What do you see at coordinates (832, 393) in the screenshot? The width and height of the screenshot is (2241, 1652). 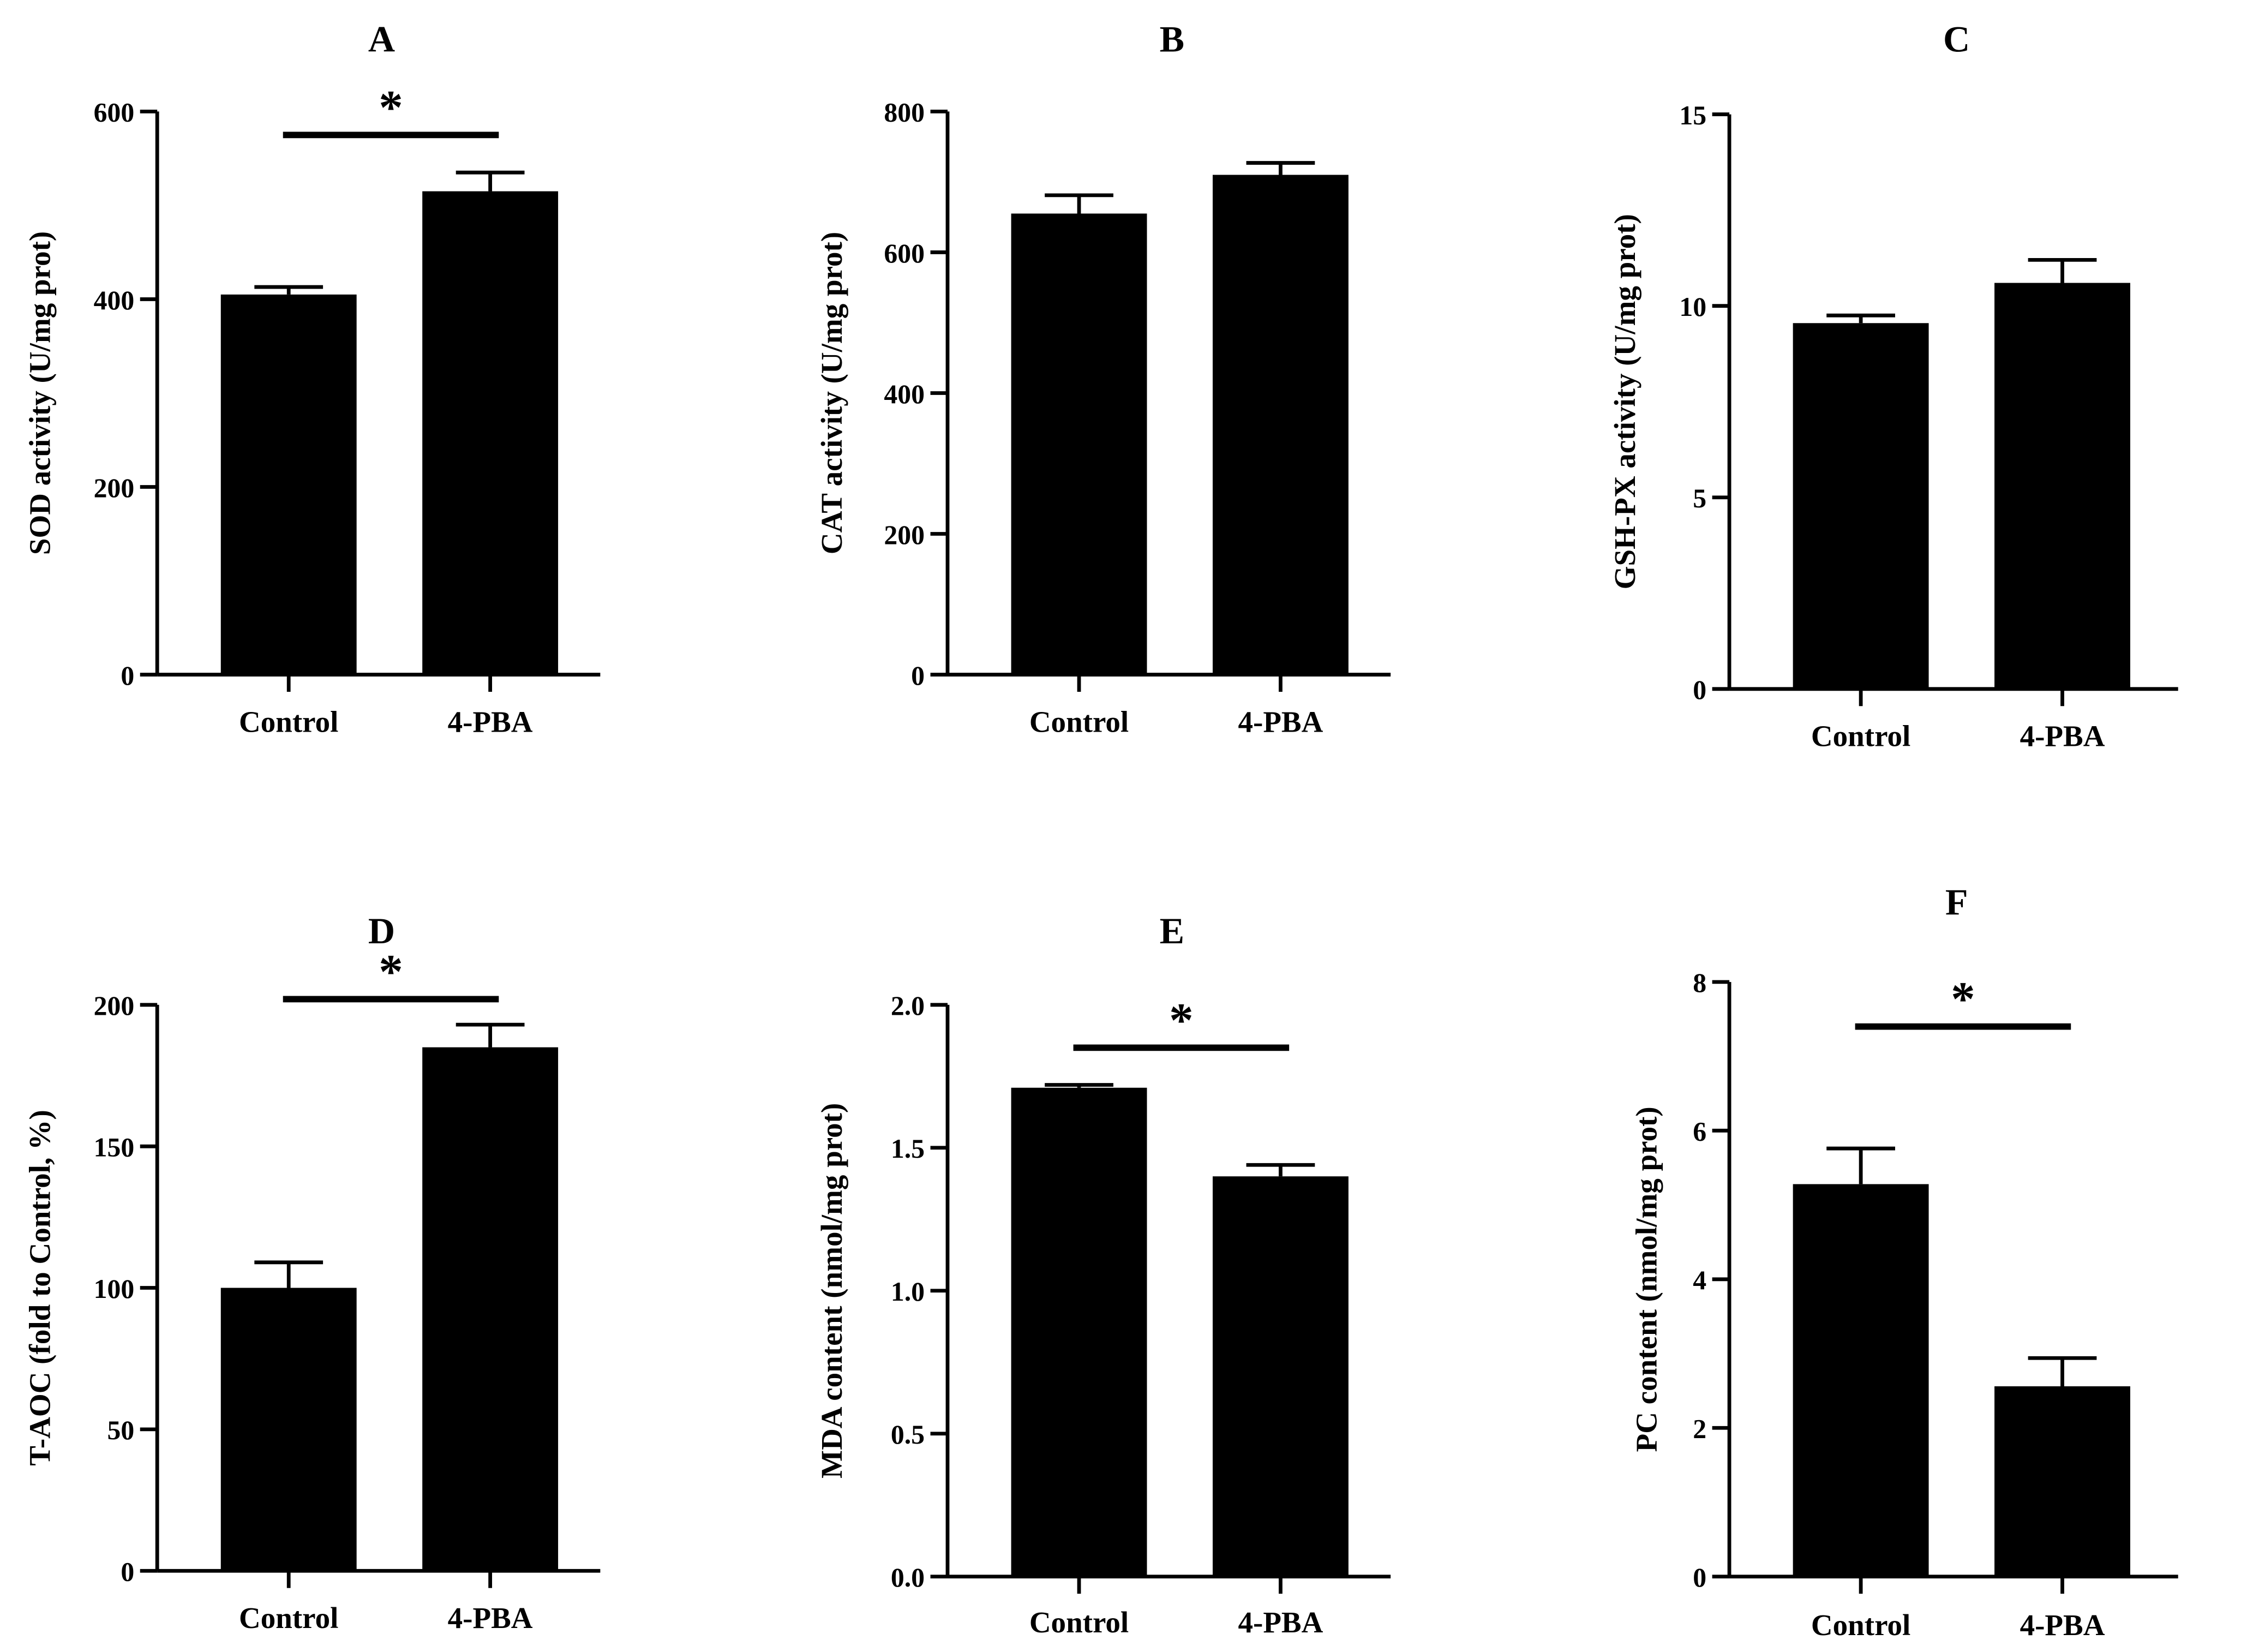 I see `y-axis-label: CAT activity (U/mg prot)` at bounding box center [832, 393].